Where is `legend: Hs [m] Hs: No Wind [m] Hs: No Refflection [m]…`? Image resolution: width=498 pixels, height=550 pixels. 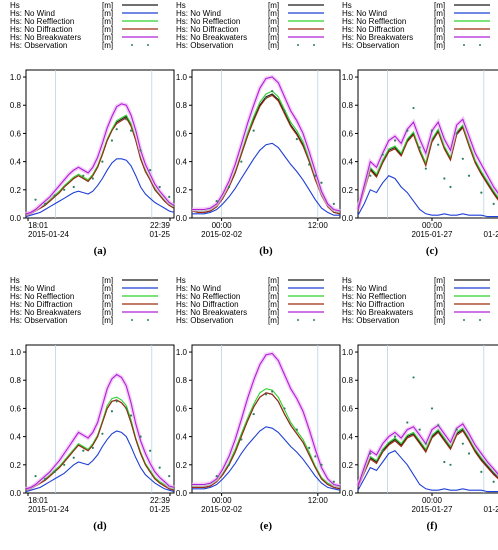 legend: Hs [m] Hs: No Wind [m] Hs: No Refflection [m]… is located at coordinates (416, 25).